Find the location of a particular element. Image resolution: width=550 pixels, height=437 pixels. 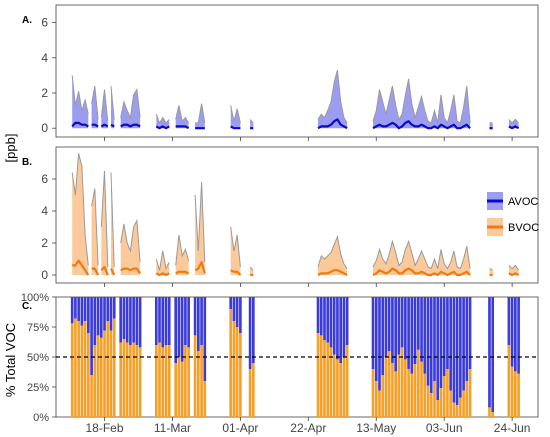

x-tick-label: 11-Mar is located at coordinates (172, 428).